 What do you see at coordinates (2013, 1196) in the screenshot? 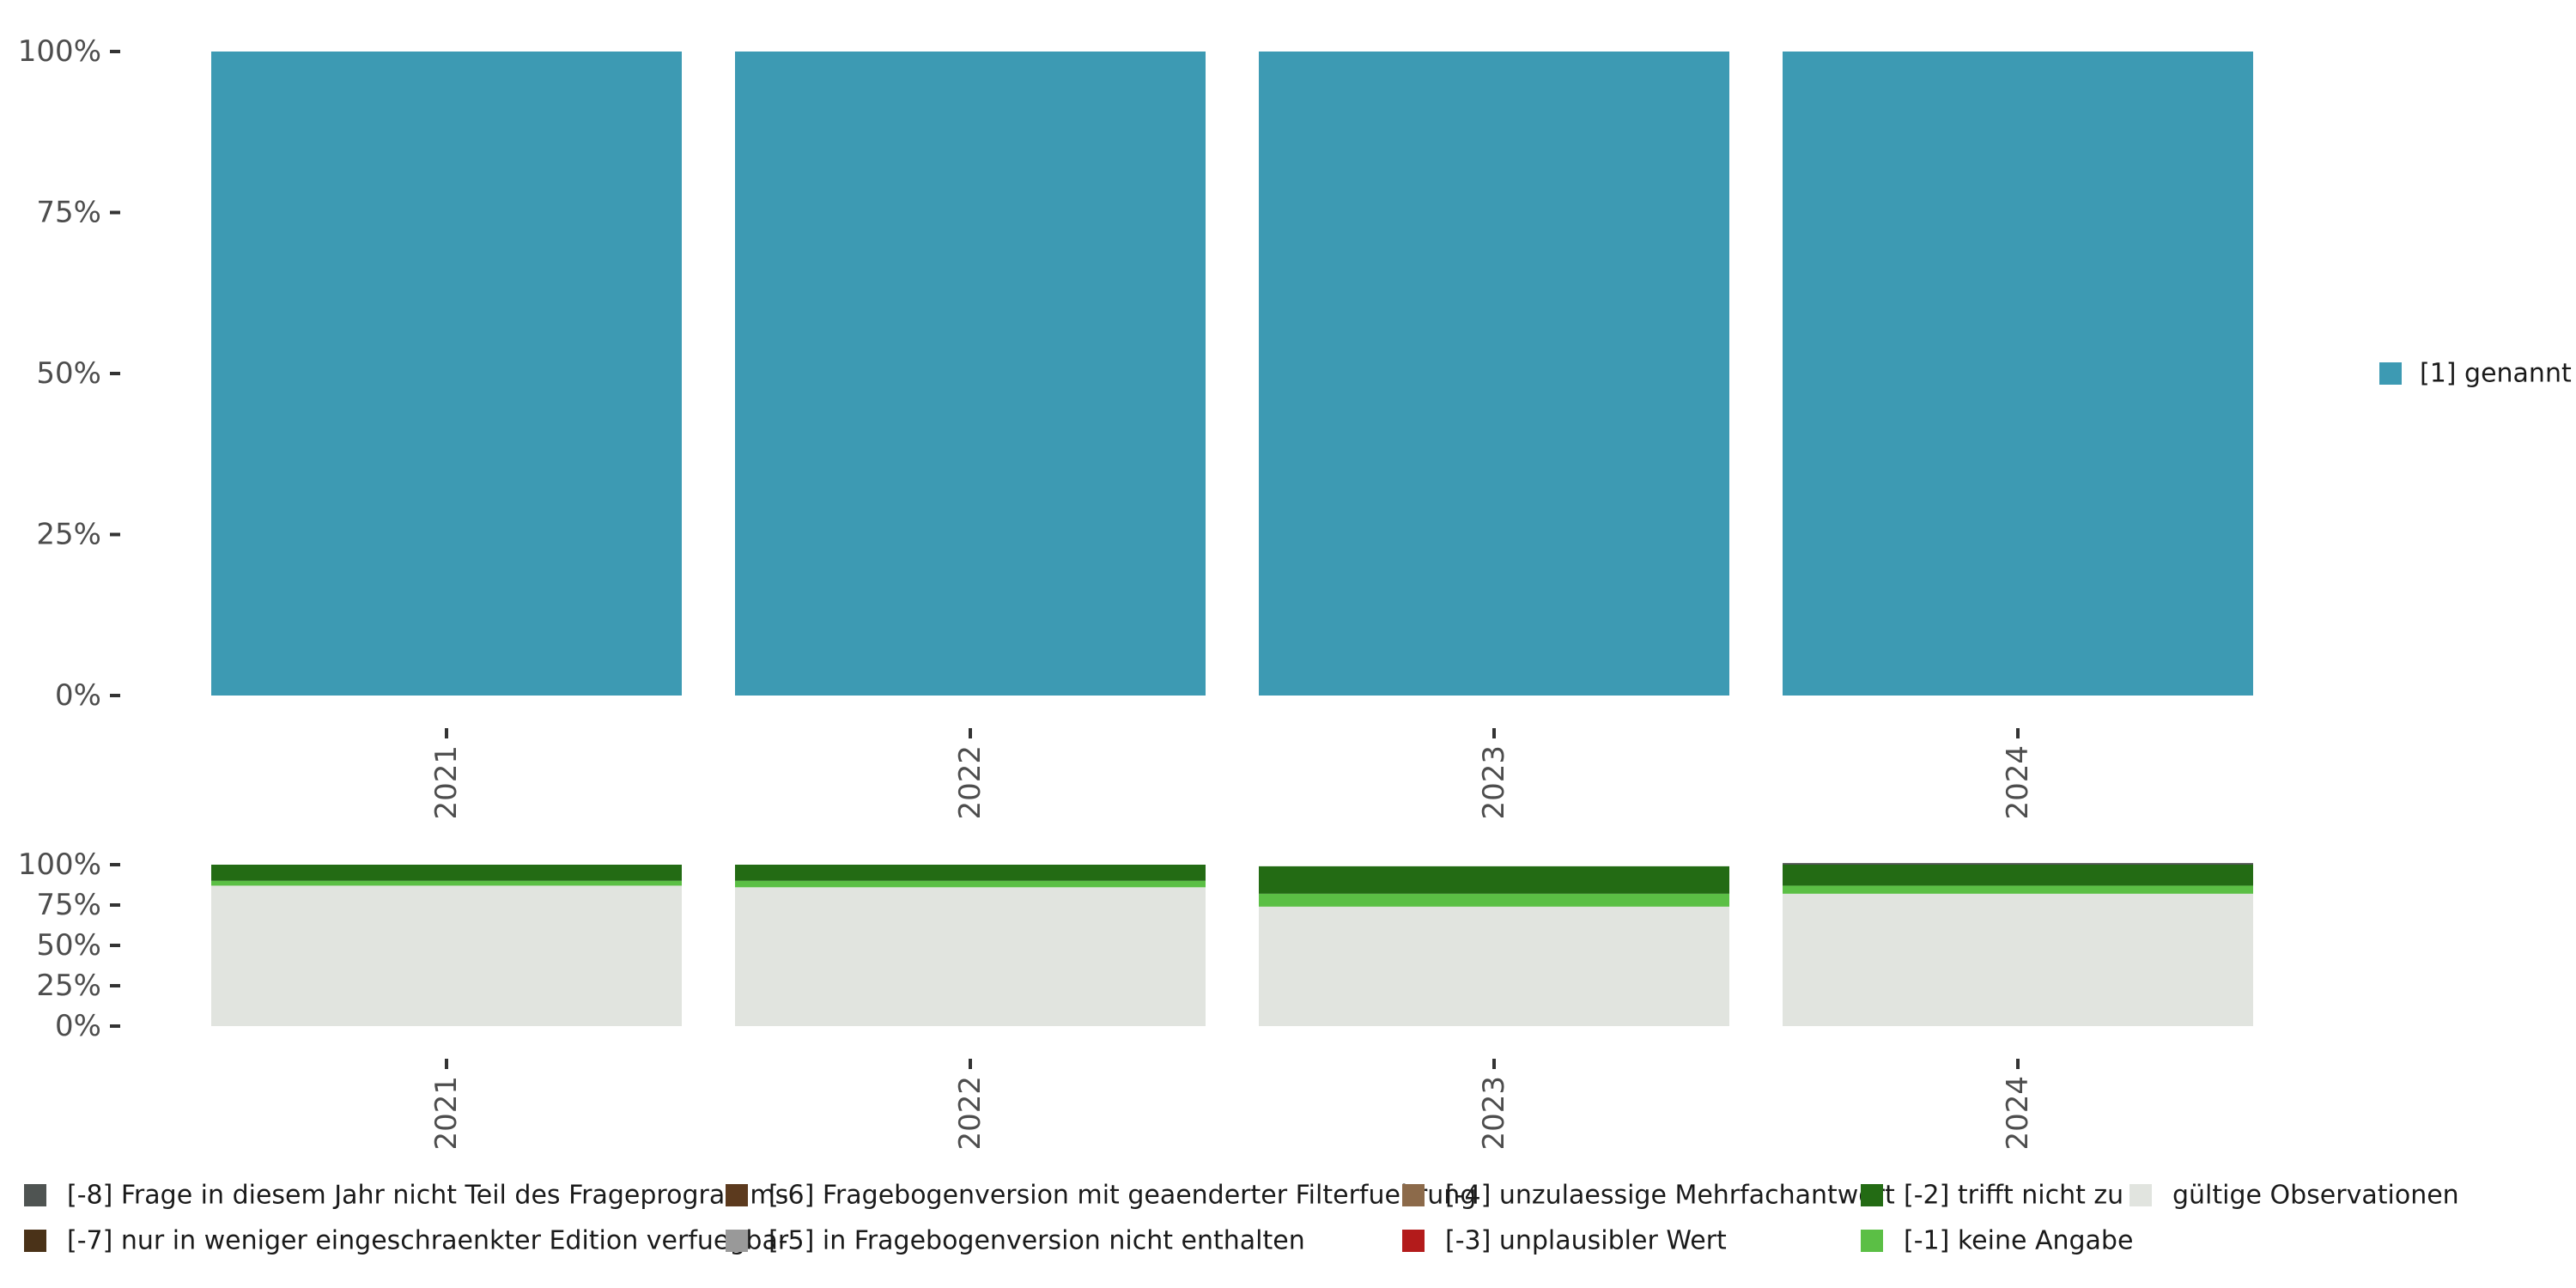
I see `legend-label: [-2] trifft nicht zu` at bounding box center [2013, 1196].